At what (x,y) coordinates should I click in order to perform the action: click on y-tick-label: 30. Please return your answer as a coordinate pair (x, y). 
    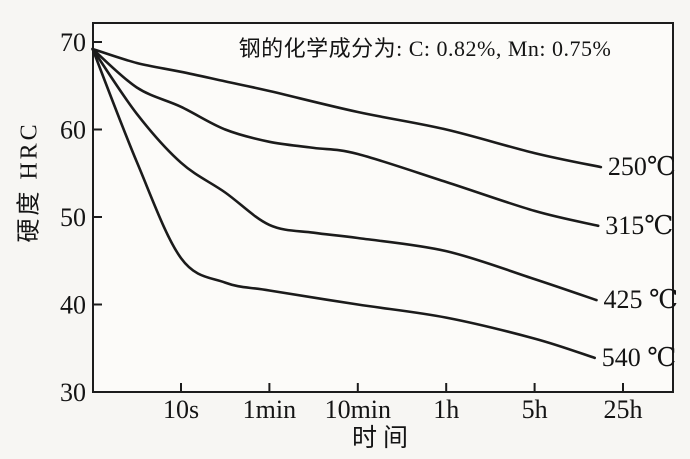
    Looking at the image, I should click on (73, 392).